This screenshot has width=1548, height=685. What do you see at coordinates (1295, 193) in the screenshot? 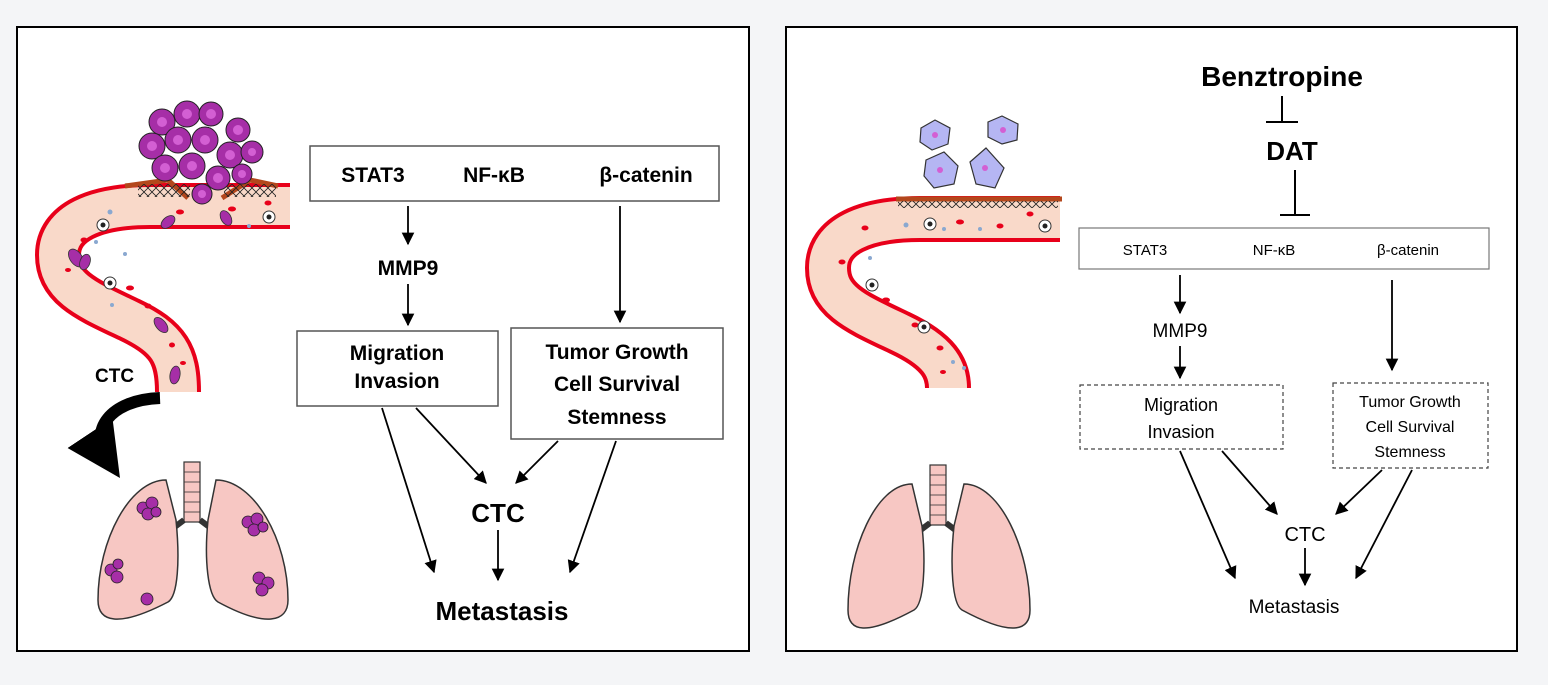
I see `dat-inhibition` at bounding box center [1295, 193].